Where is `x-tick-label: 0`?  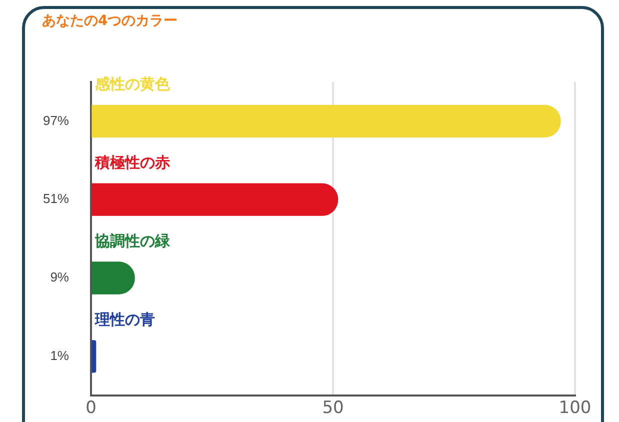
x-tick-label: 0 is located at coordinates (91, 408).